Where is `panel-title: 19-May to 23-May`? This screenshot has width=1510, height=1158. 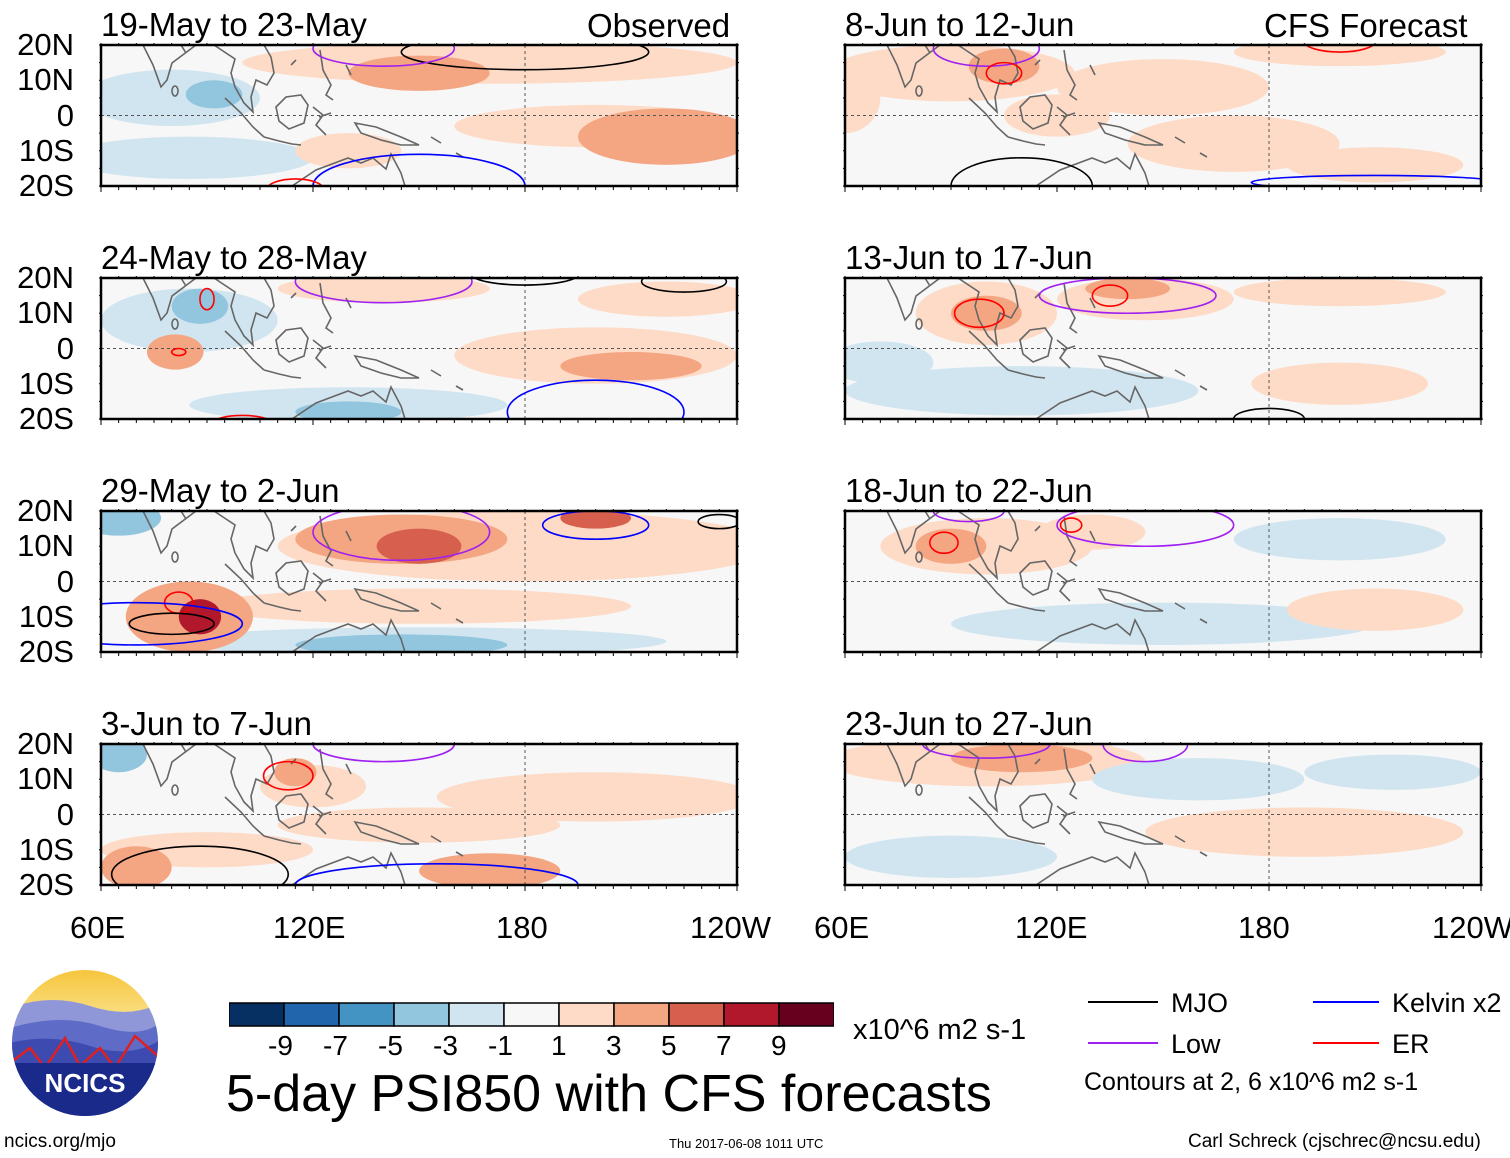
panel-title: 19-May to 23-May is located at coordinates (234, 24).